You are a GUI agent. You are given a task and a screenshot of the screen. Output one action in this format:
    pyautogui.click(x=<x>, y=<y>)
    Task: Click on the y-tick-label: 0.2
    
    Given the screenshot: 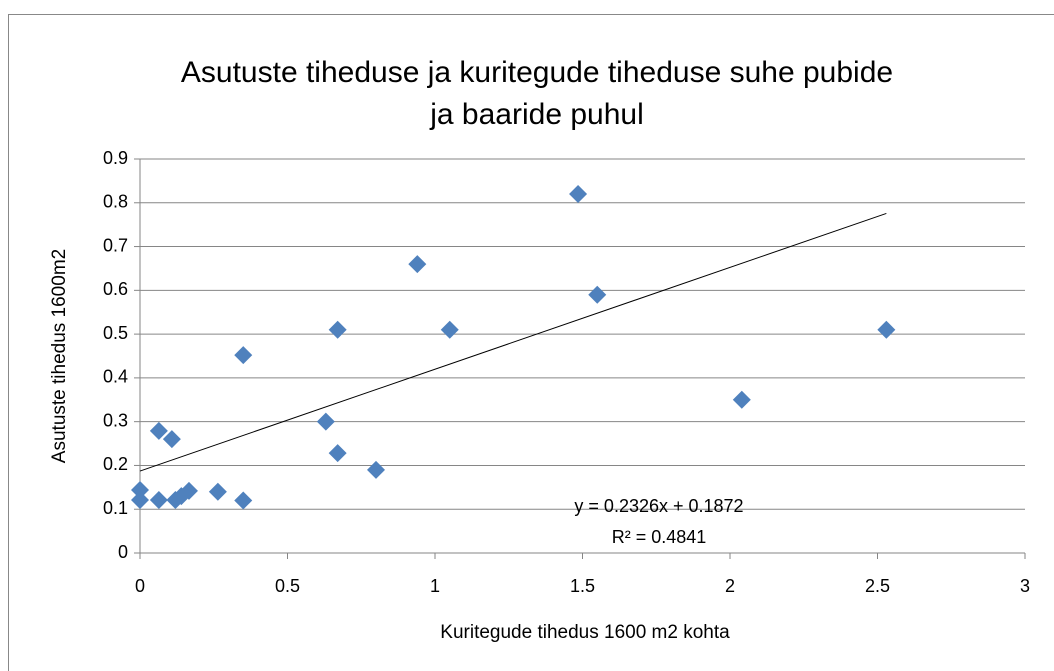 What is the action you would take?
    pyautogui.click(x=115, y=464)
    